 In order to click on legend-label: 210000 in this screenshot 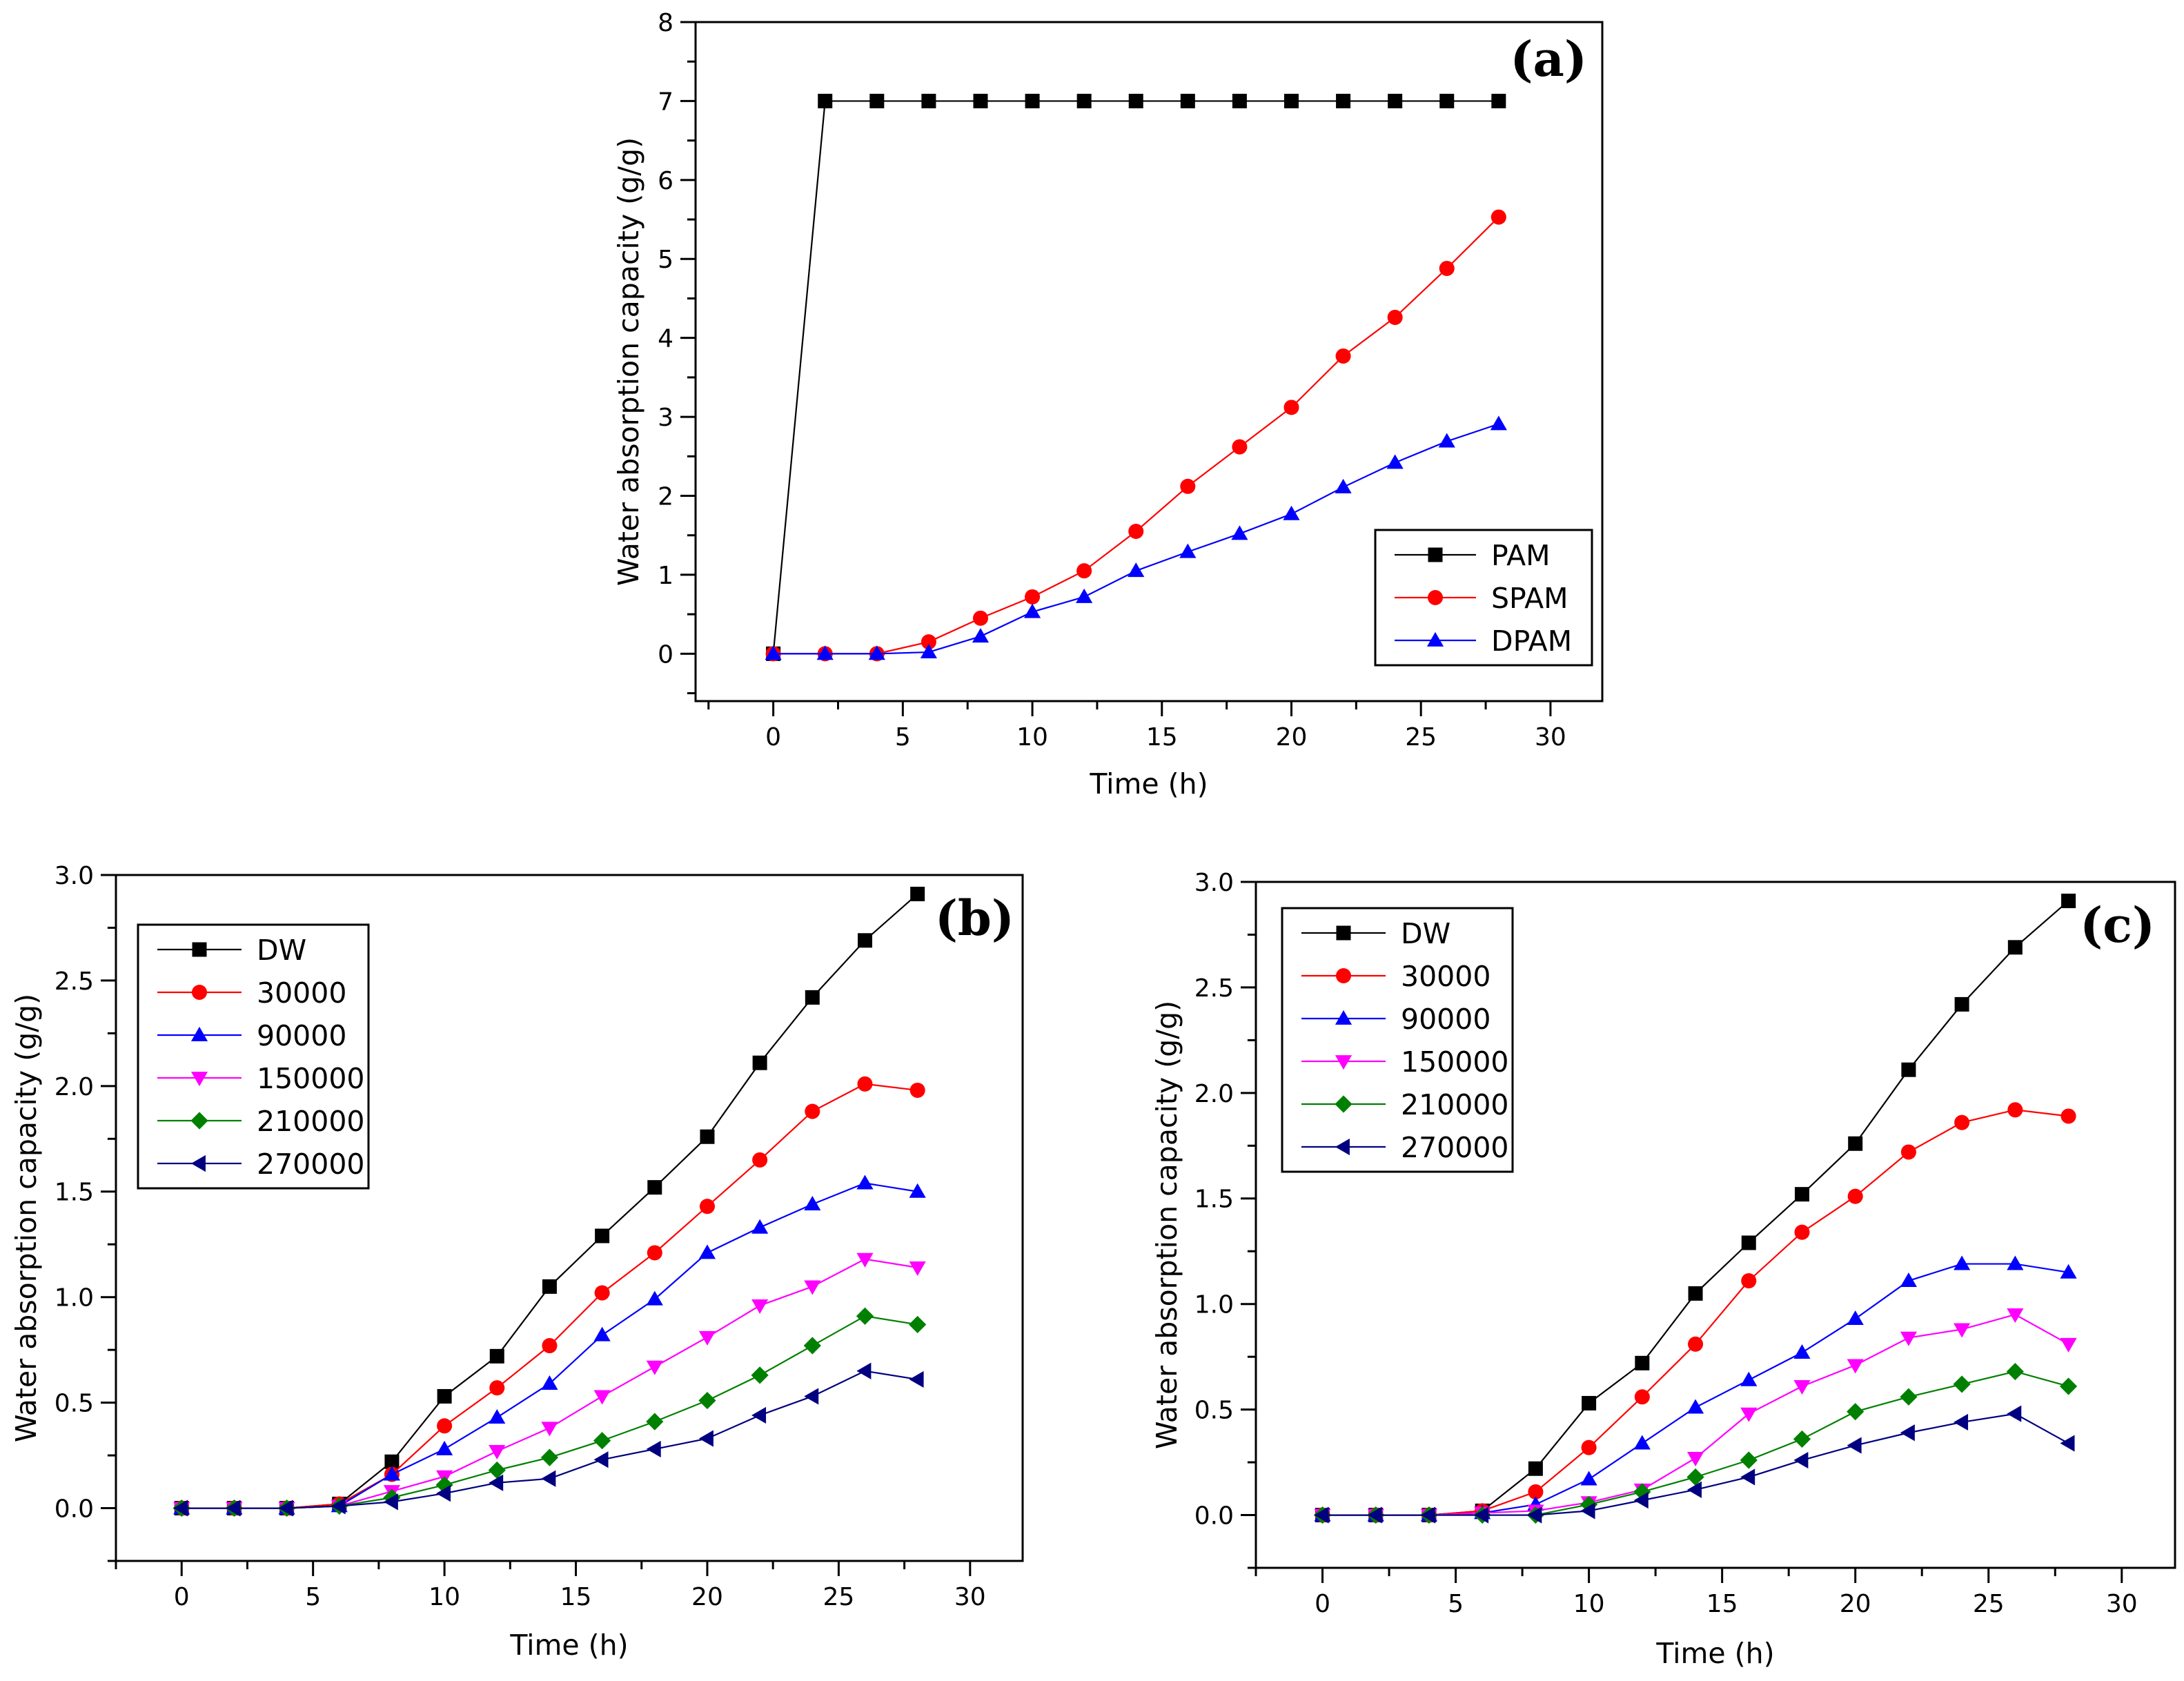, I will do `click(311, 1121)`.